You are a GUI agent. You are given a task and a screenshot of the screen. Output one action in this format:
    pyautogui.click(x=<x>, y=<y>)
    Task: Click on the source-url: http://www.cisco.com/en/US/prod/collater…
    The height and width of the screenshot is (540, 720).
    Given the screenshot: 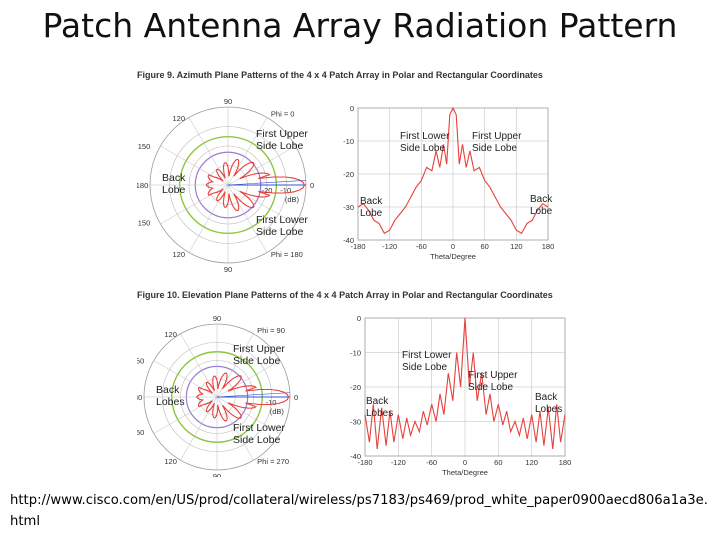 What is the action you would take?
    pyautogui.click(x=359, y=511)
    